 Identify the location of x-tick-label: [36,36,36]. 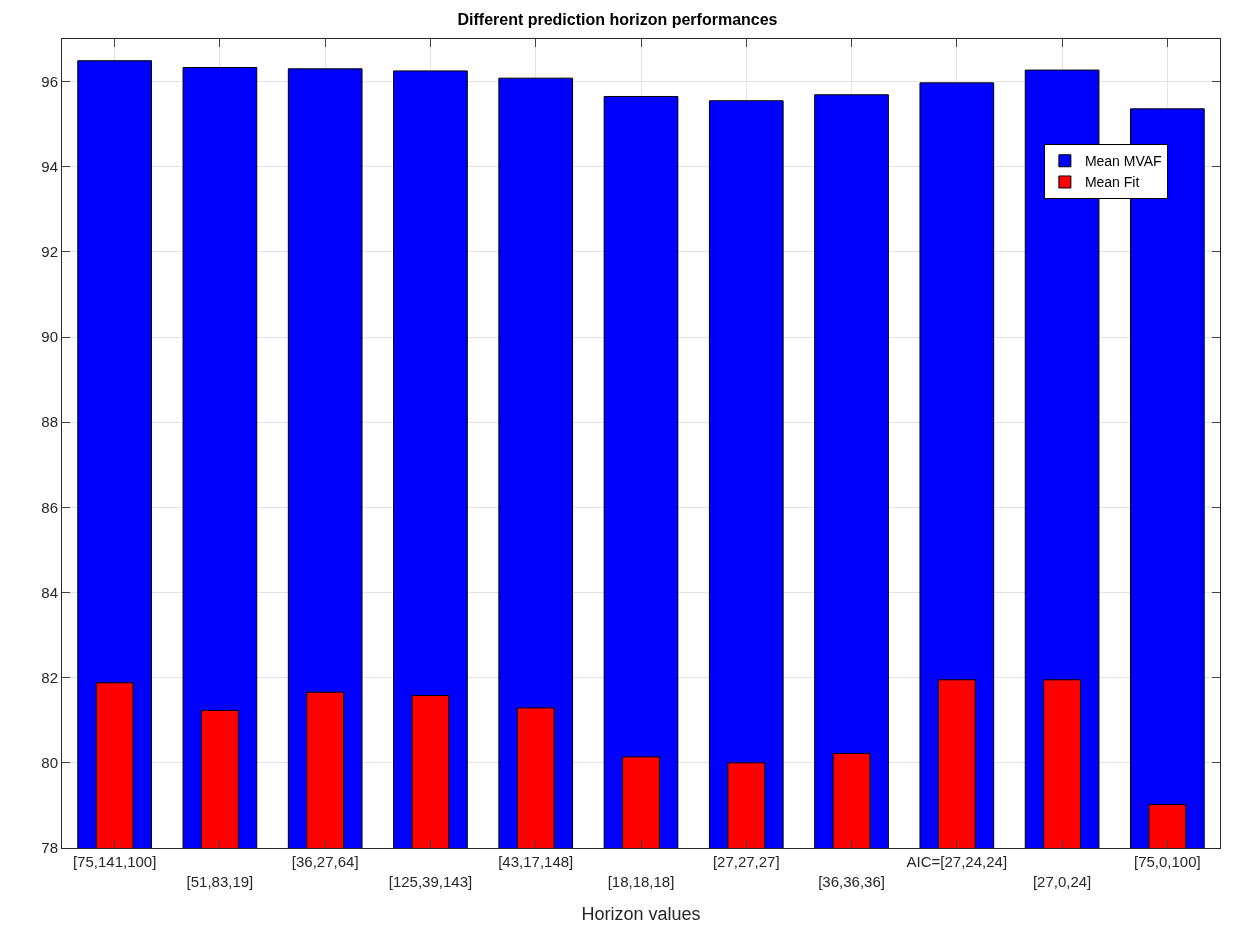
(851, 881).